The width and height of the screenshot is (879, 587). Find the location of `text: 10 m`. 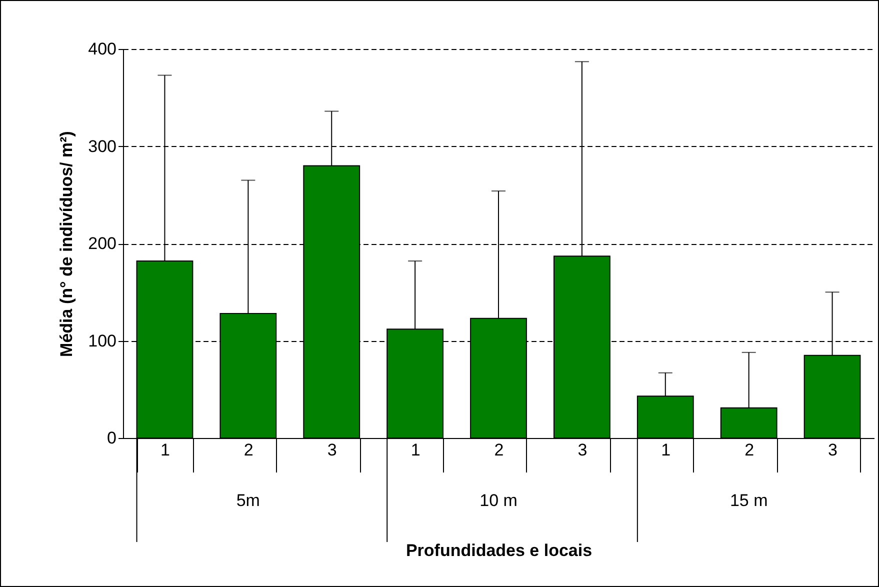

text: 10 m is located at coordinates (499, 500).